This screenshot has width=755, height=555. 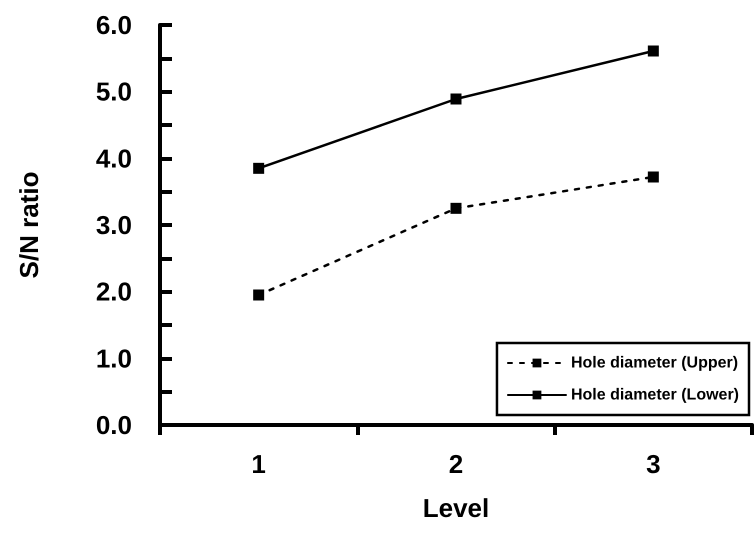 I want to click on y-tick-label: 4.0, so click(x=114, y=158).